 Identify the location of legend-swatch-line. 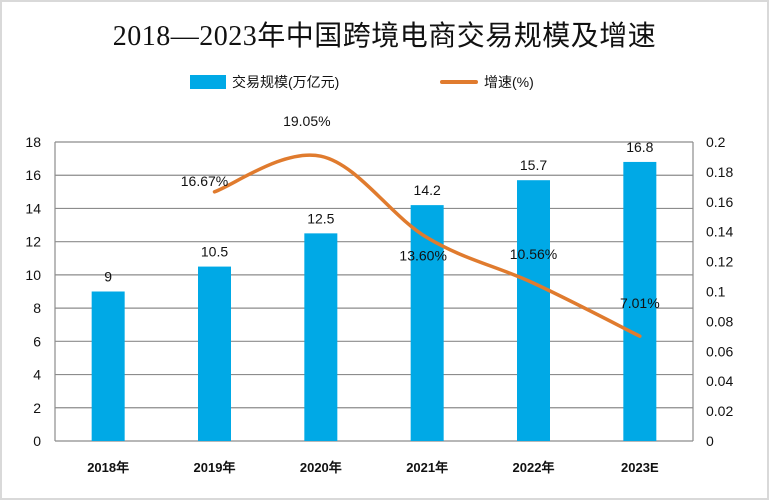
(459, 82).